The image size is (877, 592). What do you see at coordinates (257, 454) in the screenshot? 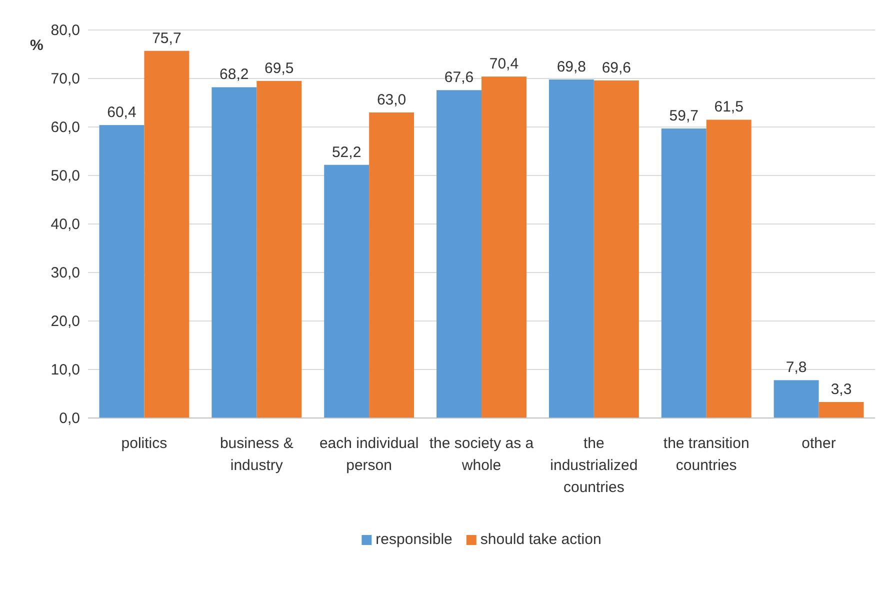
I see `x-tick-label: business & industry` at bounding box center [257, 454].